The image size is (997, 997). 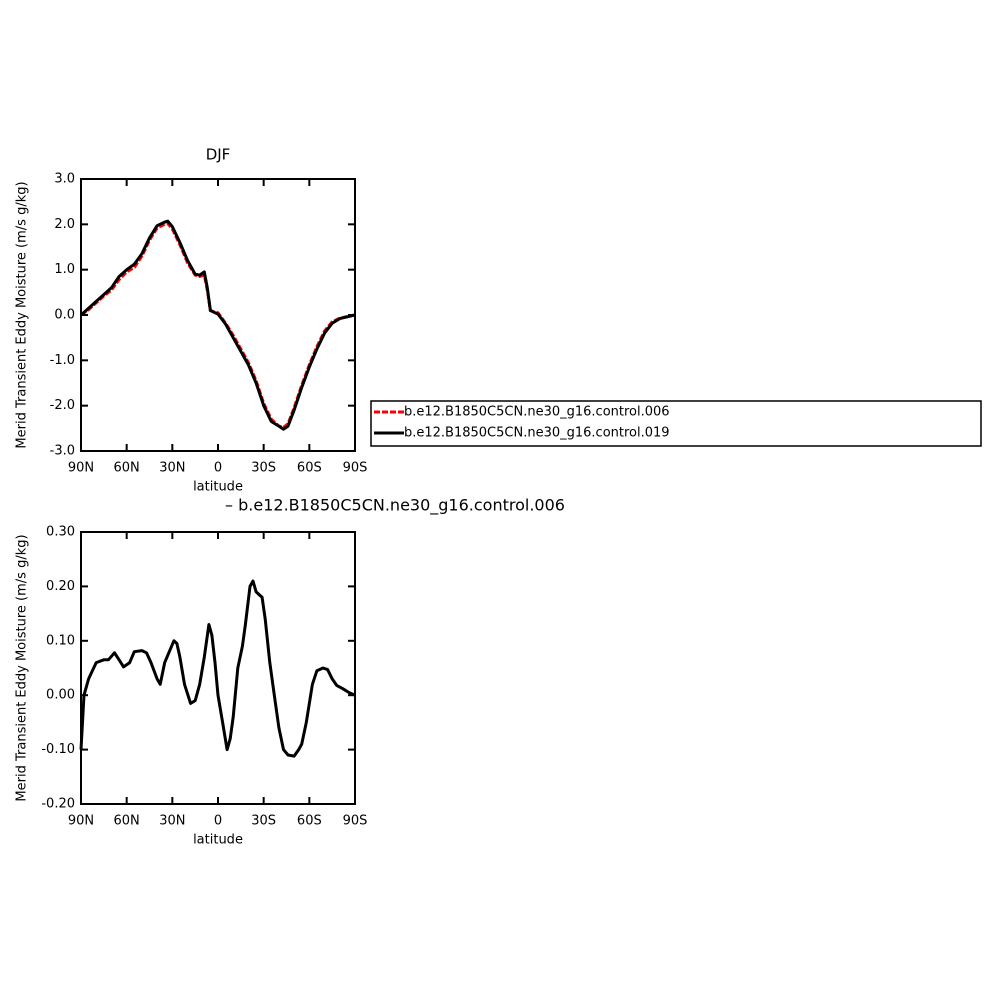 I want to click on legend-box, so click(x=676, y=423).